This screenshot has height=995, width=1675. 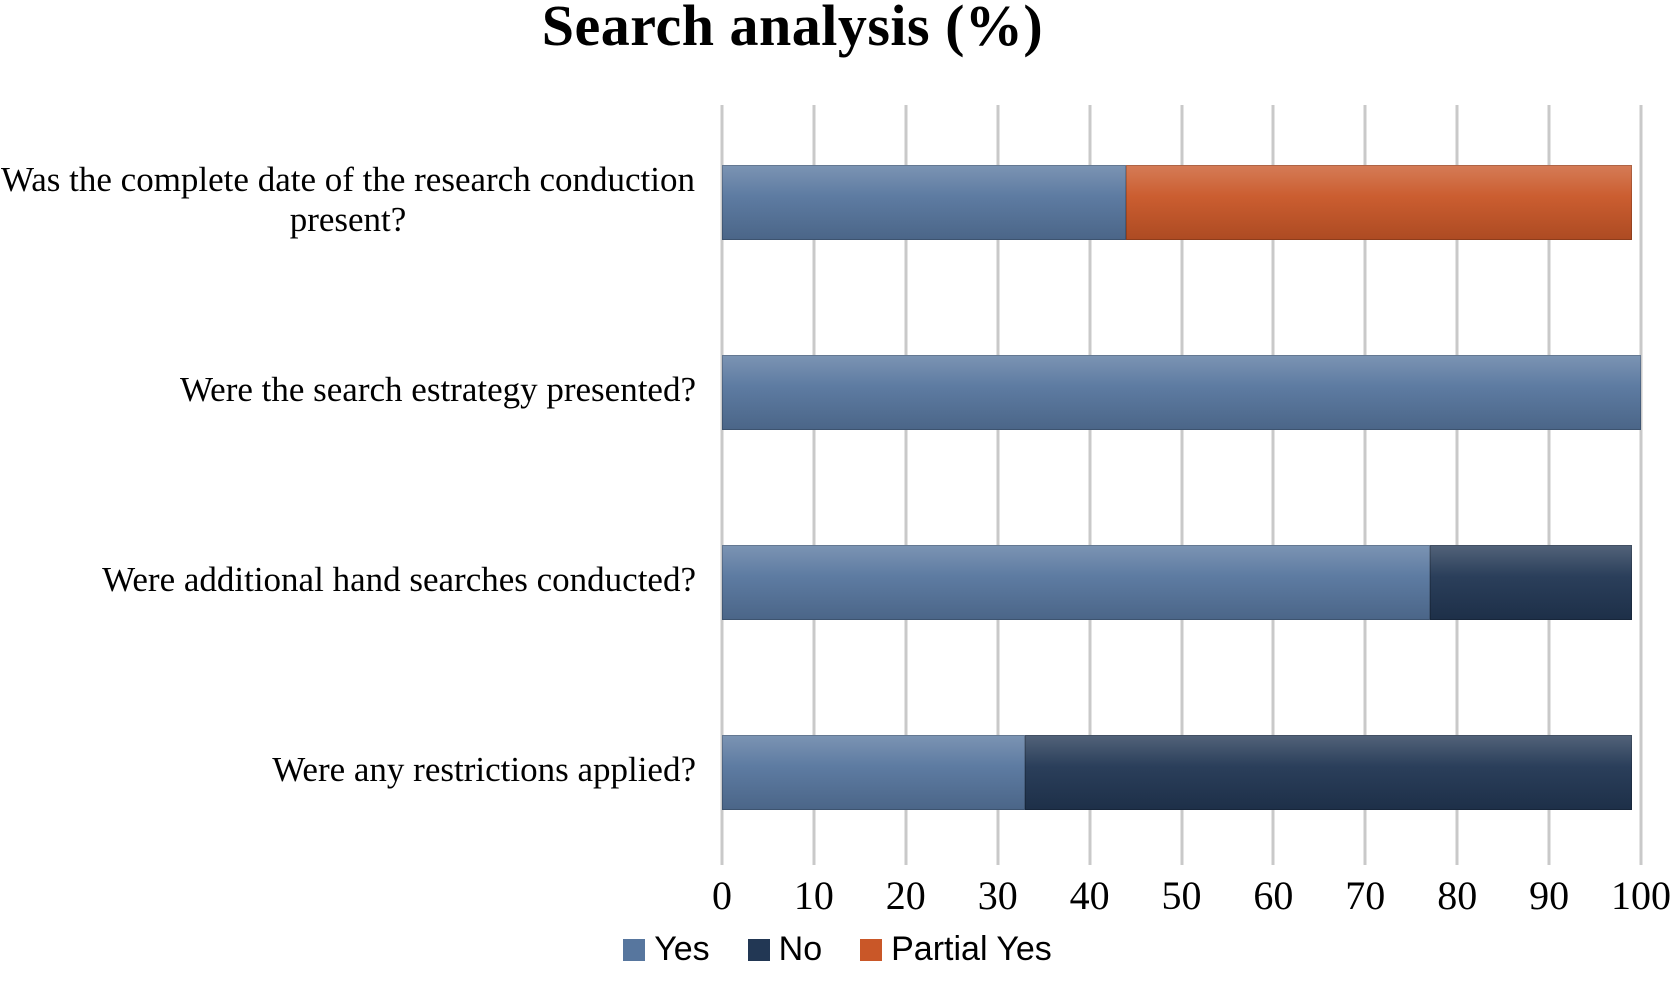 I want to click on x-tick-label: 0, so click(x=722, y=895).